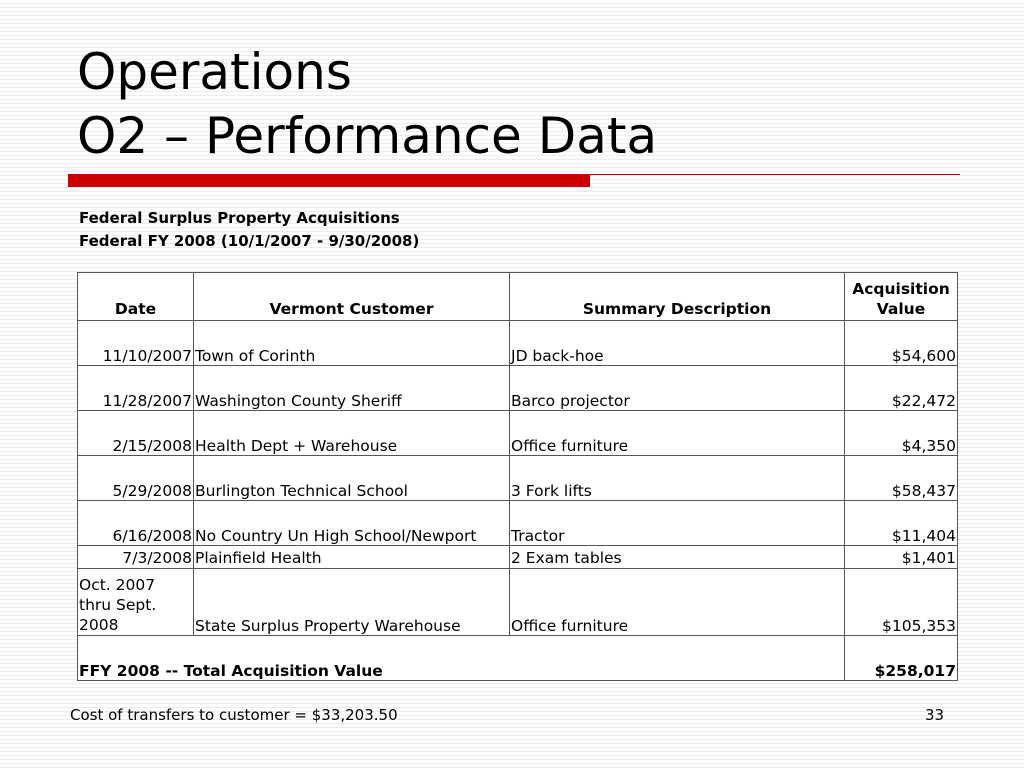 This screenshot has height=768, width=1024. Describe the element at coordinates (135, 478) in the screenshot. I see `cell-date: 5/29/2008` at that location.